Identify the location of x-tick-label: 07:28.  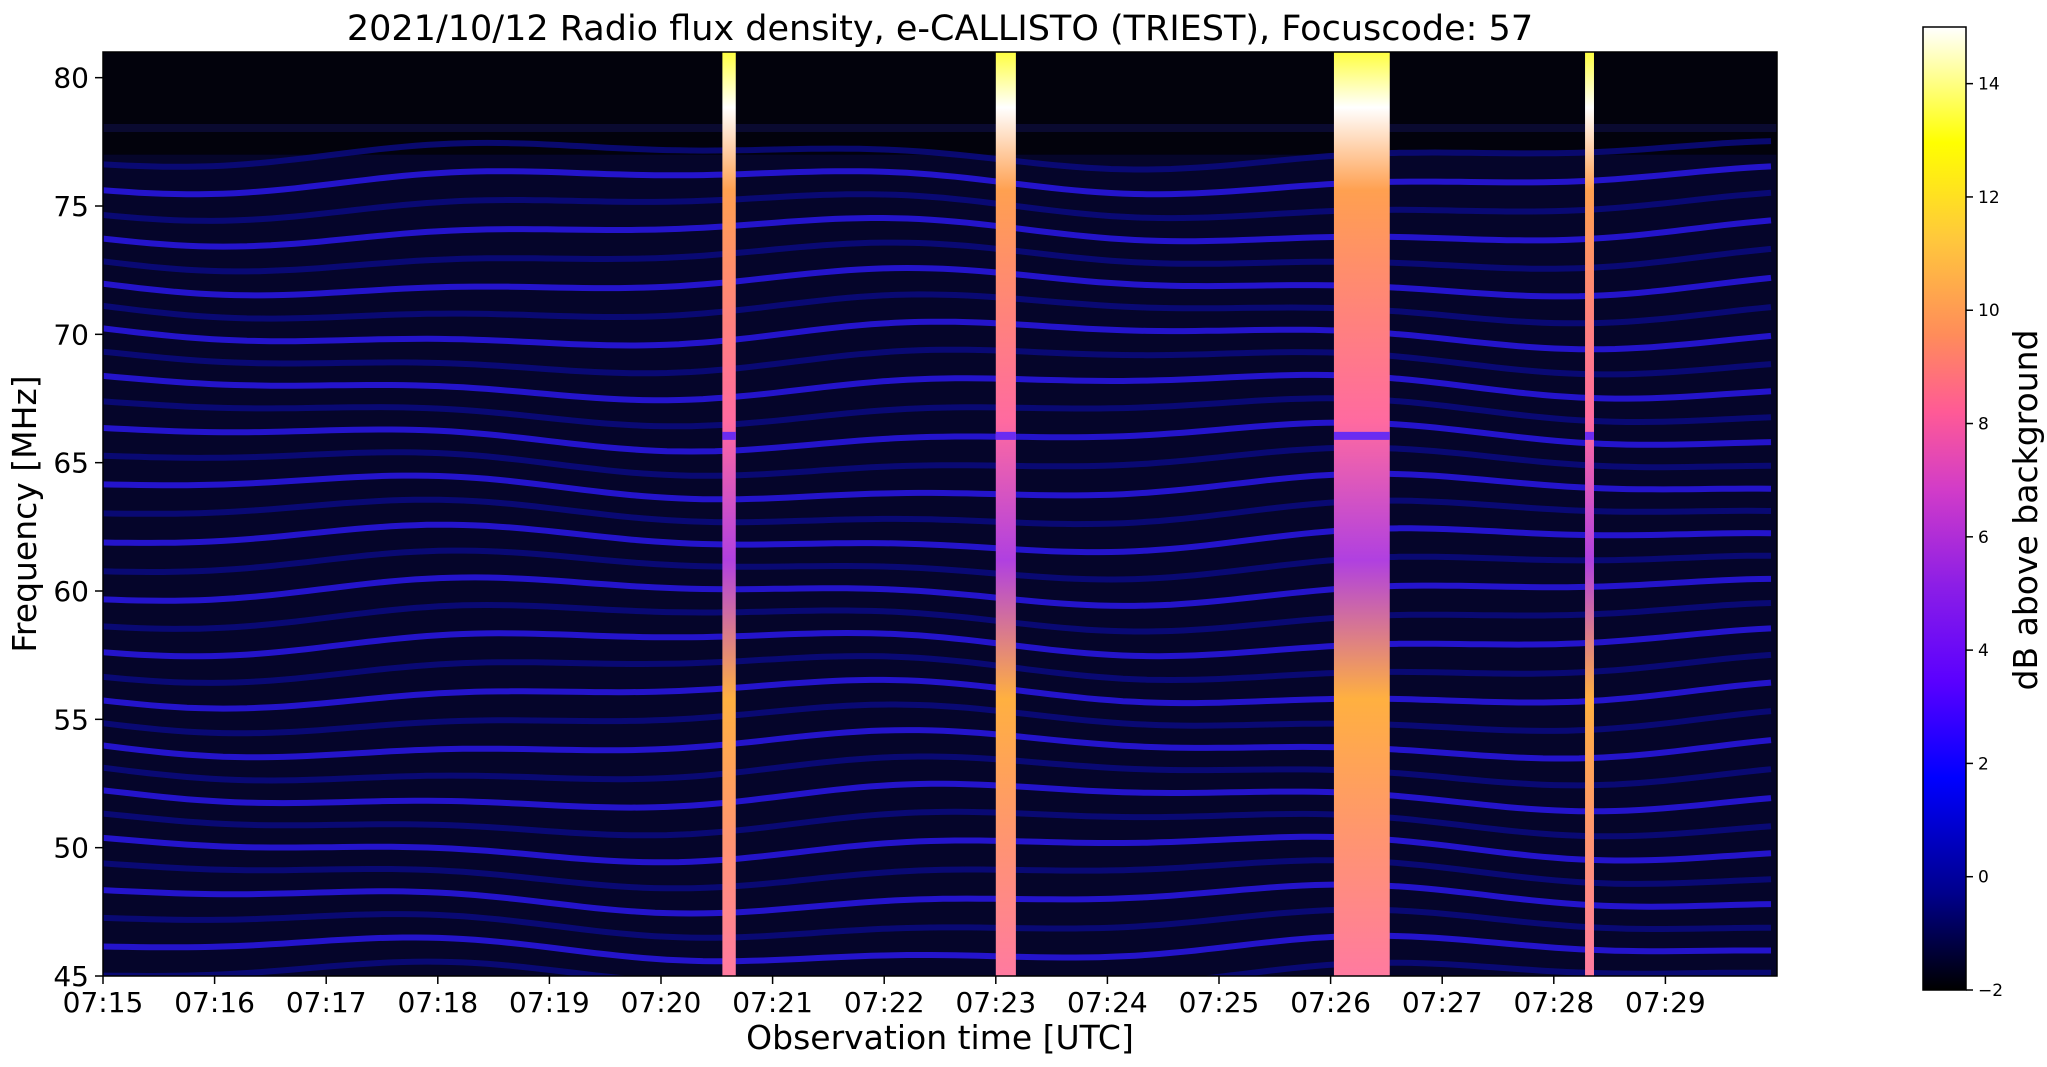
(1553, 1002).